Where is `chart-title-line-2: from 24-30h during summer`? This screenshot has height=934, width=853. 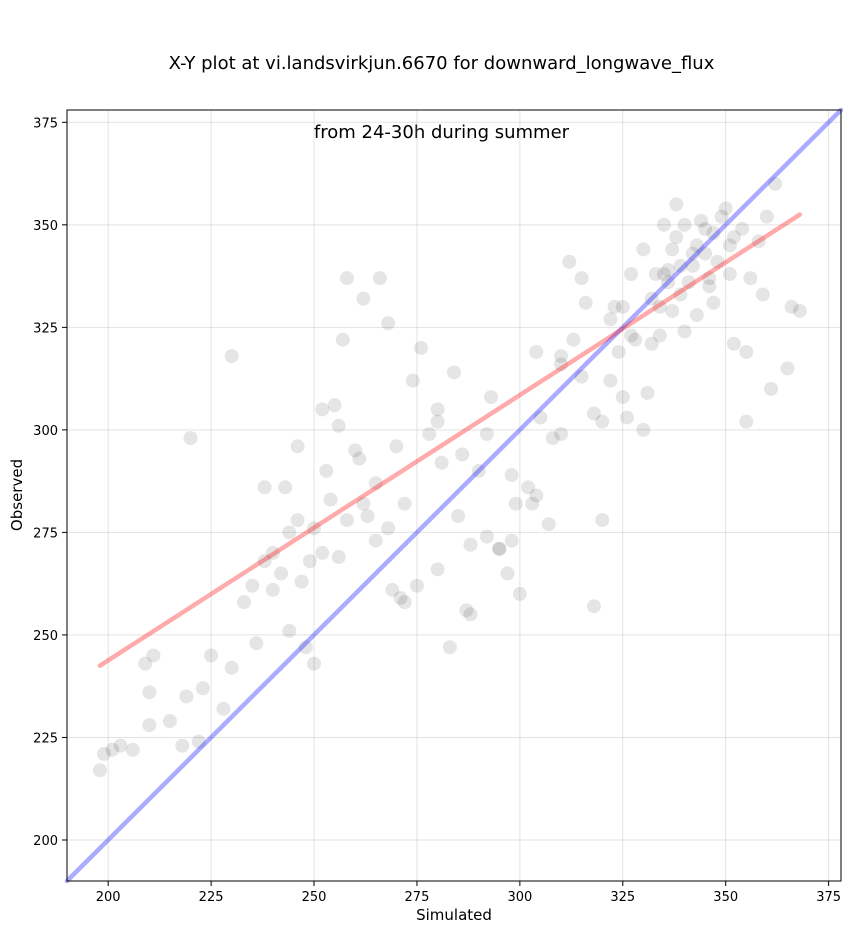 chart-title-line-2: from 24-30h during summer is located at coordinates (441, 132).